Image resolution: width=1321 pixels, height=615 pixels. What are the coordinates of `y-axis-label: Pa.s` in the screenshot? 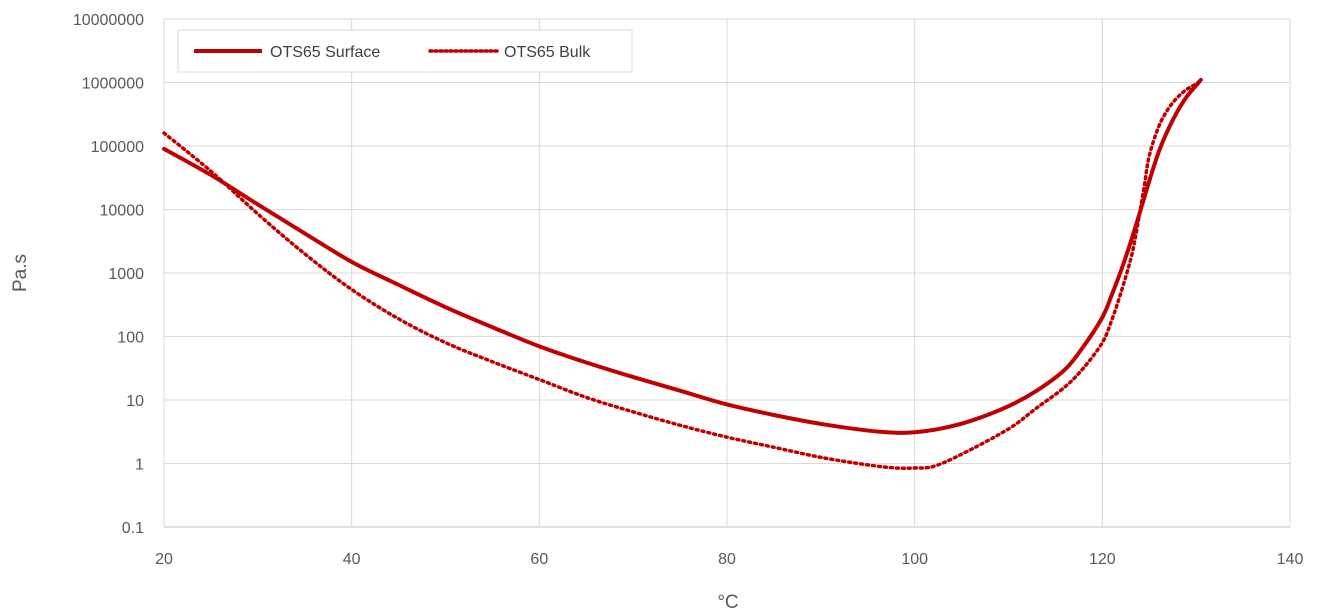 It's located at (20, 273).